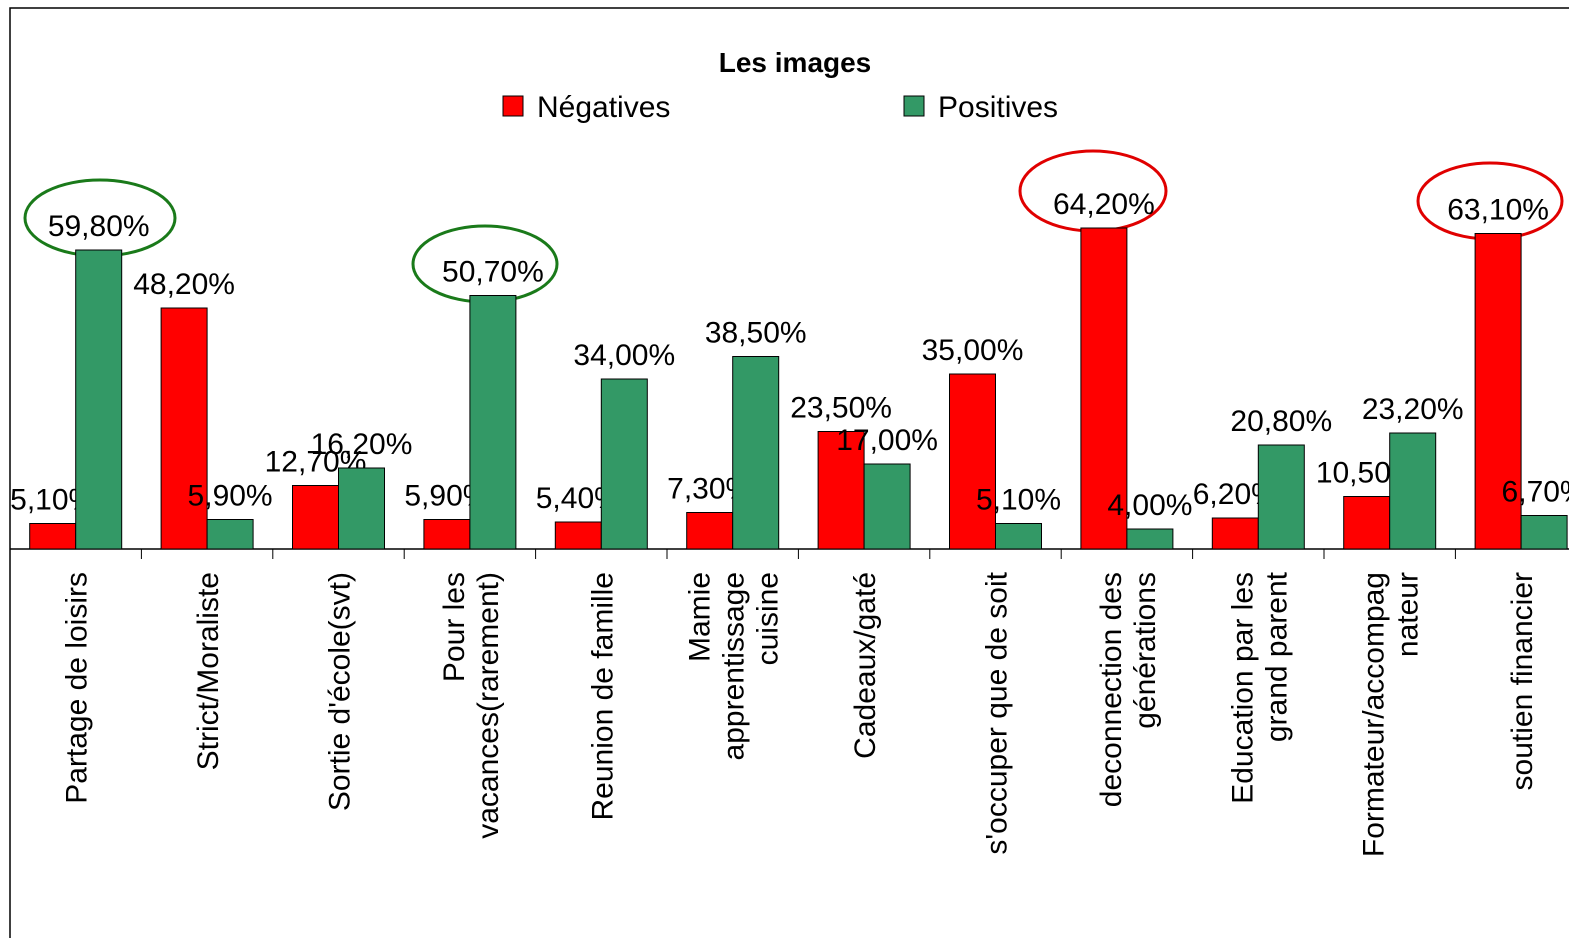 This screenshot has width=1569, height=938. Describe the element at coordinates (1149, 505) in the screenshot. I see `value-label: 4,00%` at that location.